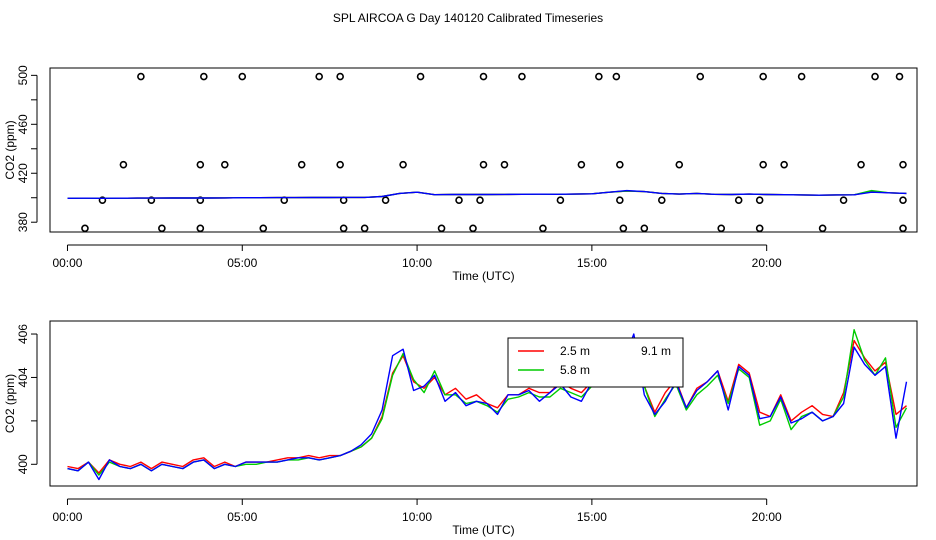 The width and height of the screenshot is (936, 540). What do you see at coordinates (23, 124) in the screenshot?
I see `y-tick-label: 460` at bounding box center [23, 124].